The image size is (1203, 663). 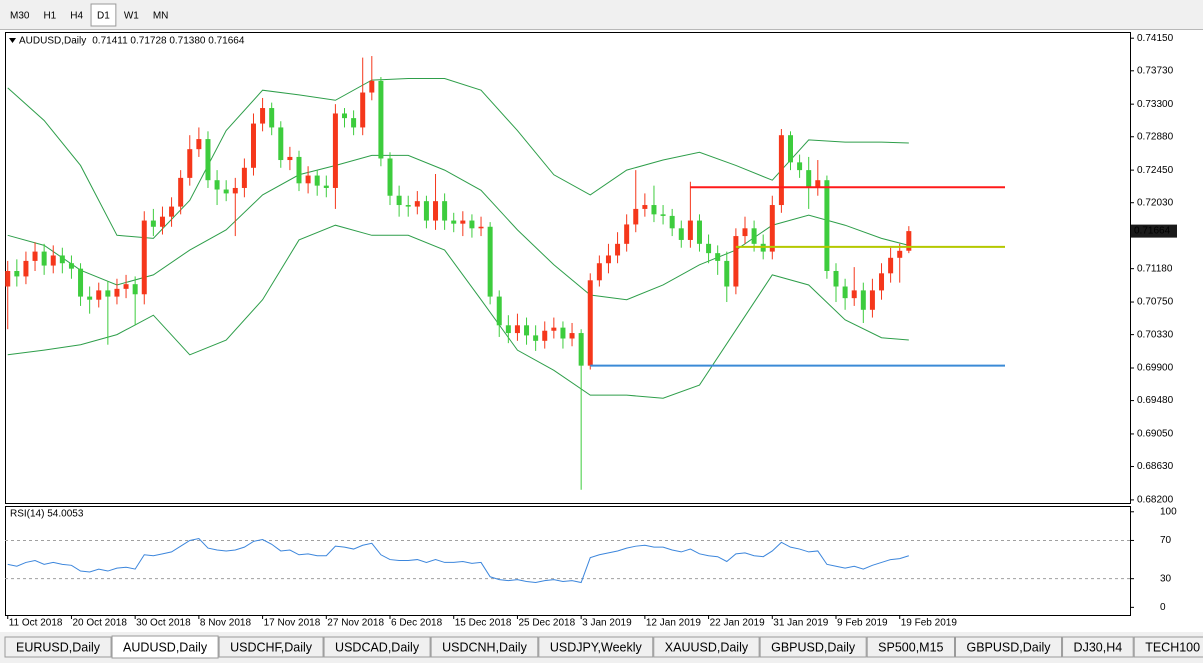 What do you see at coordinates (163, 623) in the screenshot?
I see `x-tick-label: 30 Oct 2018` at bounding box center [163, 623].